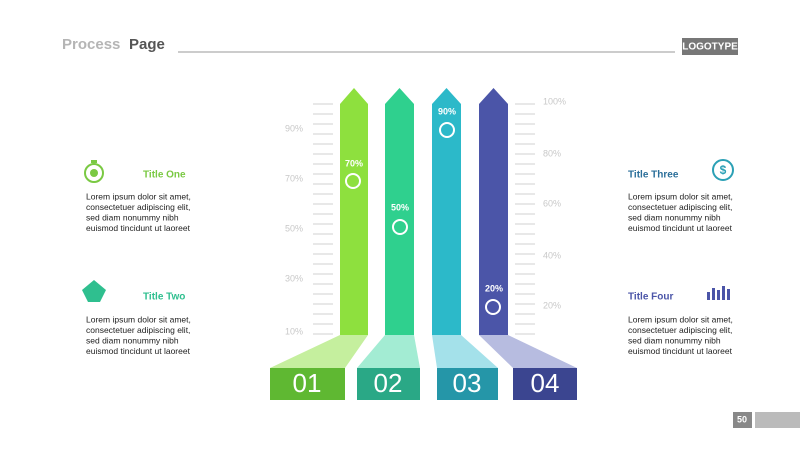 The image size is (800, 450). Describe the element at coordinates (650, 297) in the screenshot. I see `block-title: Title Four` at that location.